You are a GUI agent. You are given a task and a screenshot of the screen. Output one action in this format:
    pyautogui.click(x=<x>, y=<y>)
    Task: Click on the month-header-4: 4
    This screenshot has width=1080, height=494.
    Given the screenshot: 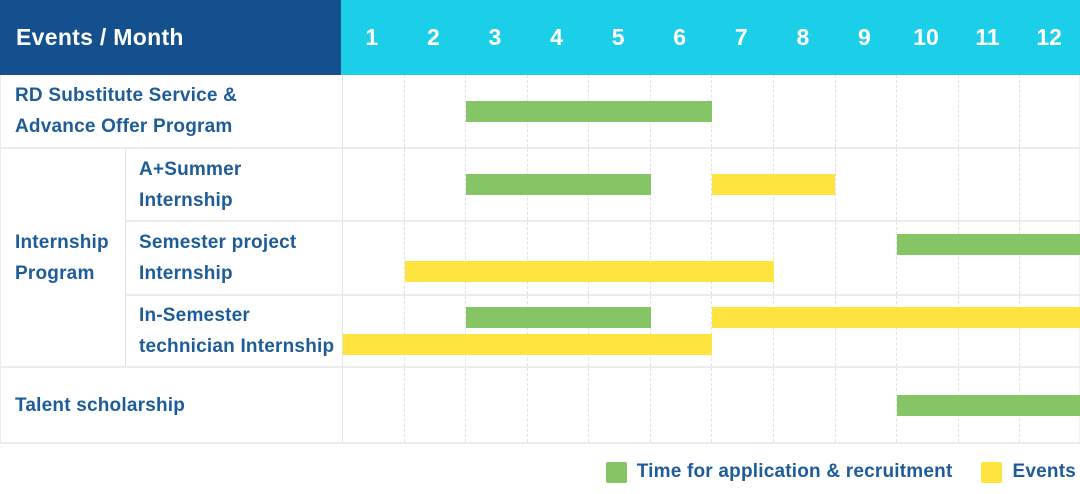 What is the action you would take?
    pyautogui.click(x=556, y=37)
    